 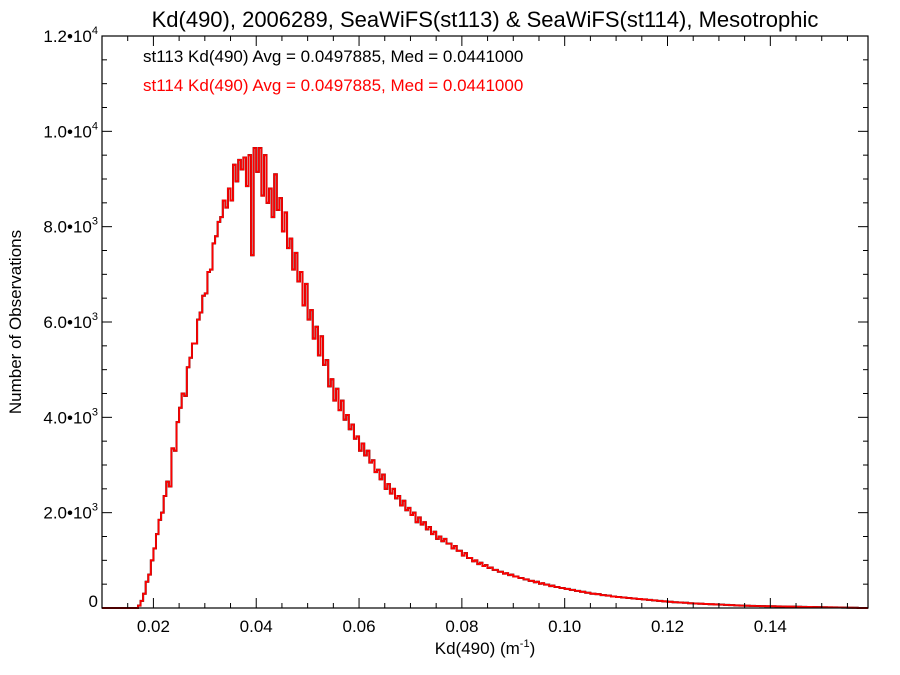 I want to click on y-tick-label: 0, so click(x=93, y=601).